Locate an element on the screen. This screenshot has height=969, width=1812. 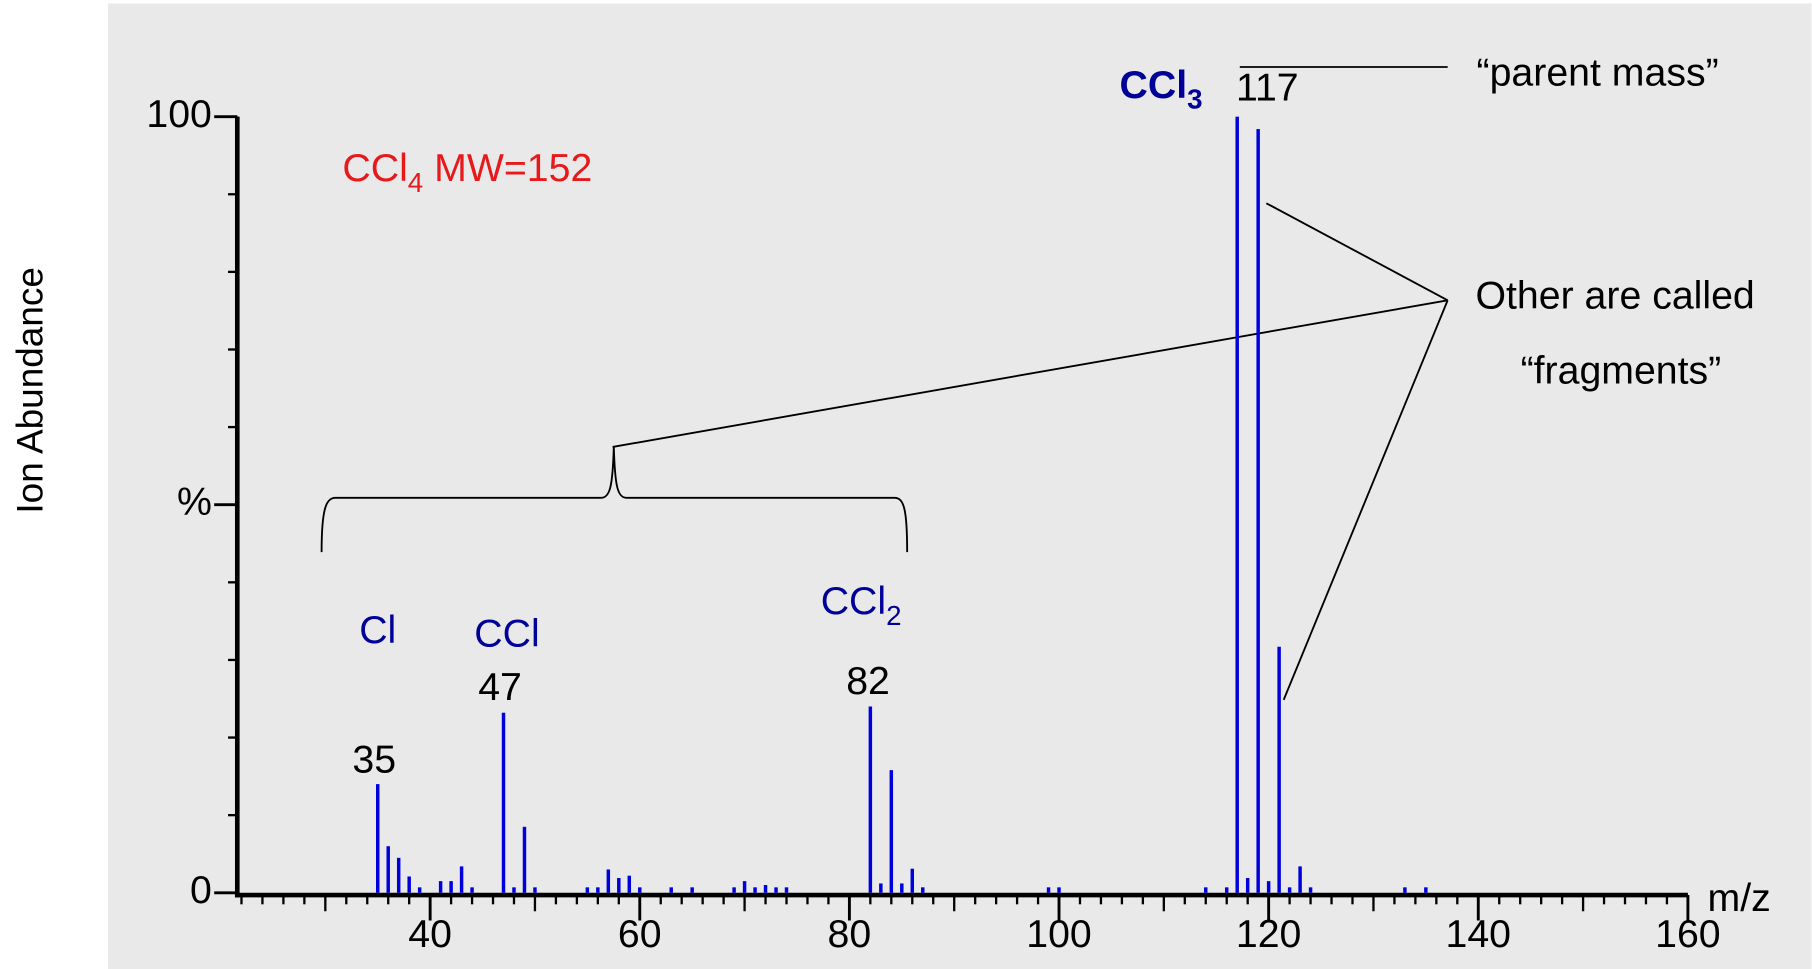
x-tick-label: 160 is located at coordinates (1688, 934).